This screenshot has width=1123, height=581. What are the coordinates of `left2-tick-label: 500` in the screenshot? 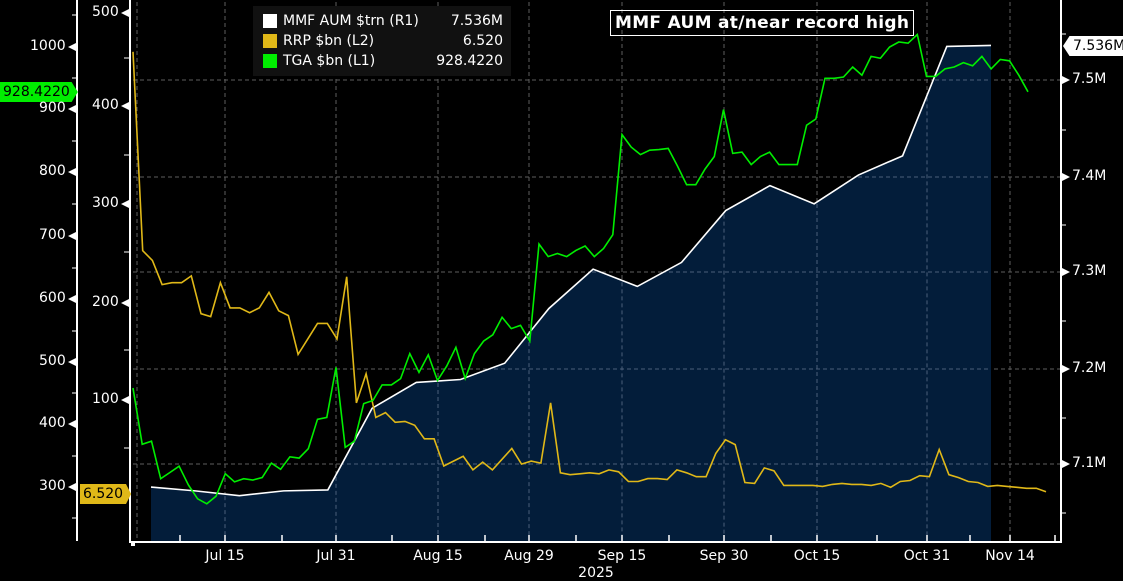 It's located at (105, 12).